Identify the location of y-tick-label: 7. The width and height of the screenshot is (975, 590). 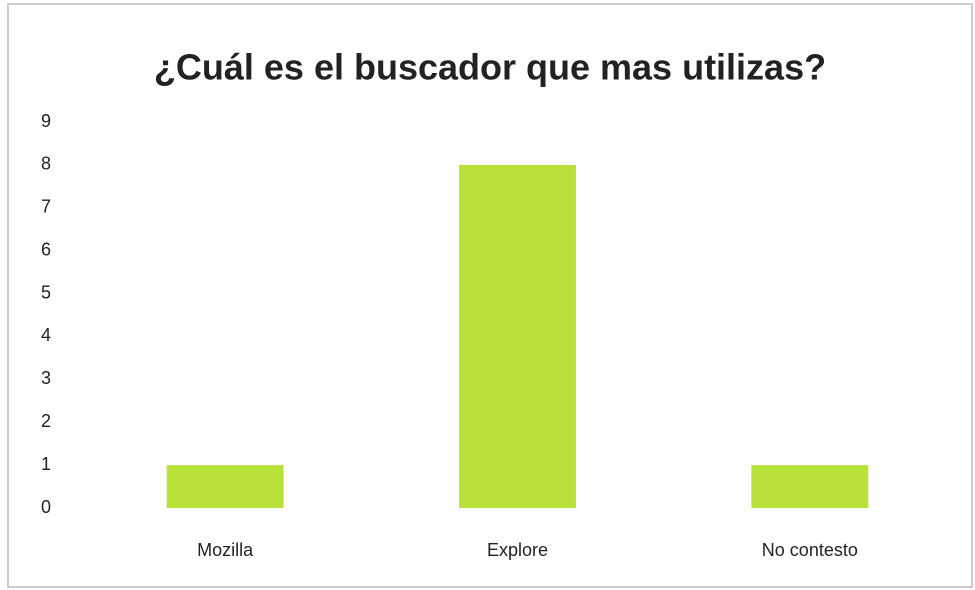
(46, 207).